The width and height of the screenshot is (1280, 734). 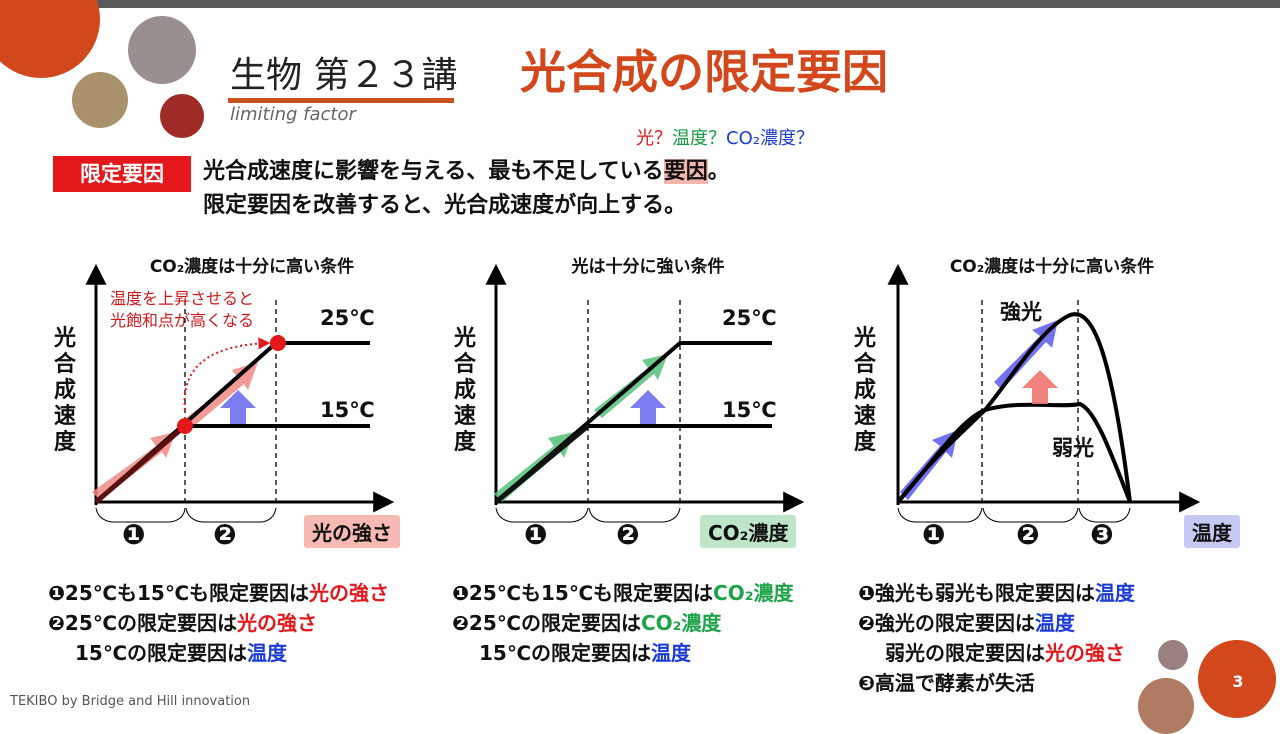 I want to click on footer-credit: TEKIBO by Bridge and Hill innovation, so click(x=130, y=701).